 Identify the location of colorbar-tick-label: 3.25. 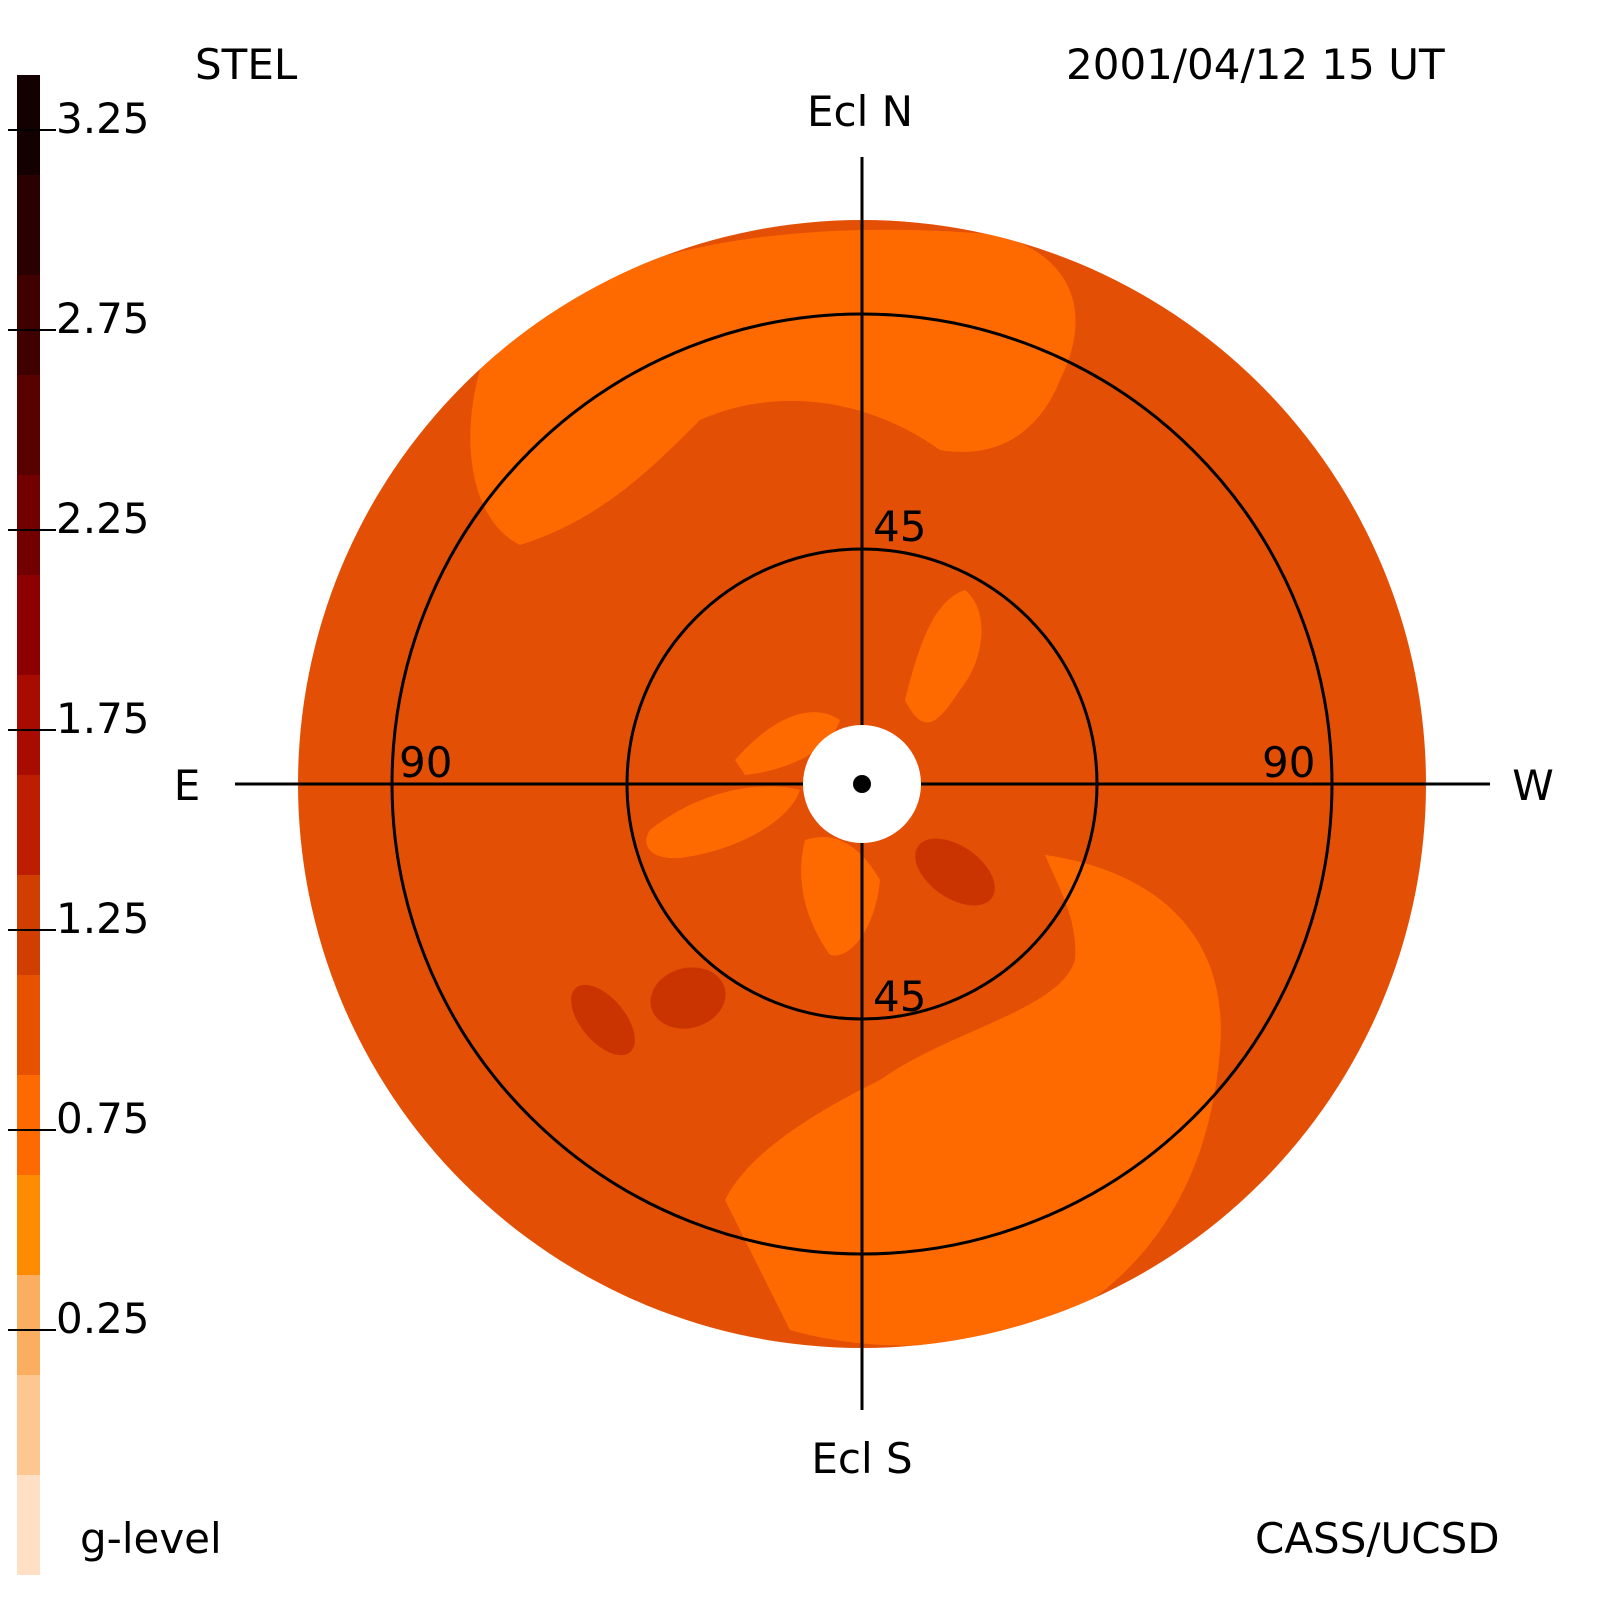
(103, 118).